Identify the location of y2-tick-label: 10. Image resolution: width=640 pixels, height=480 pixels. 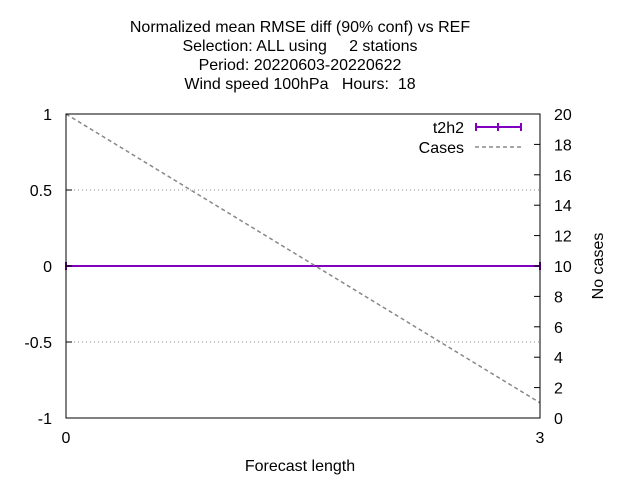
(563, 267).